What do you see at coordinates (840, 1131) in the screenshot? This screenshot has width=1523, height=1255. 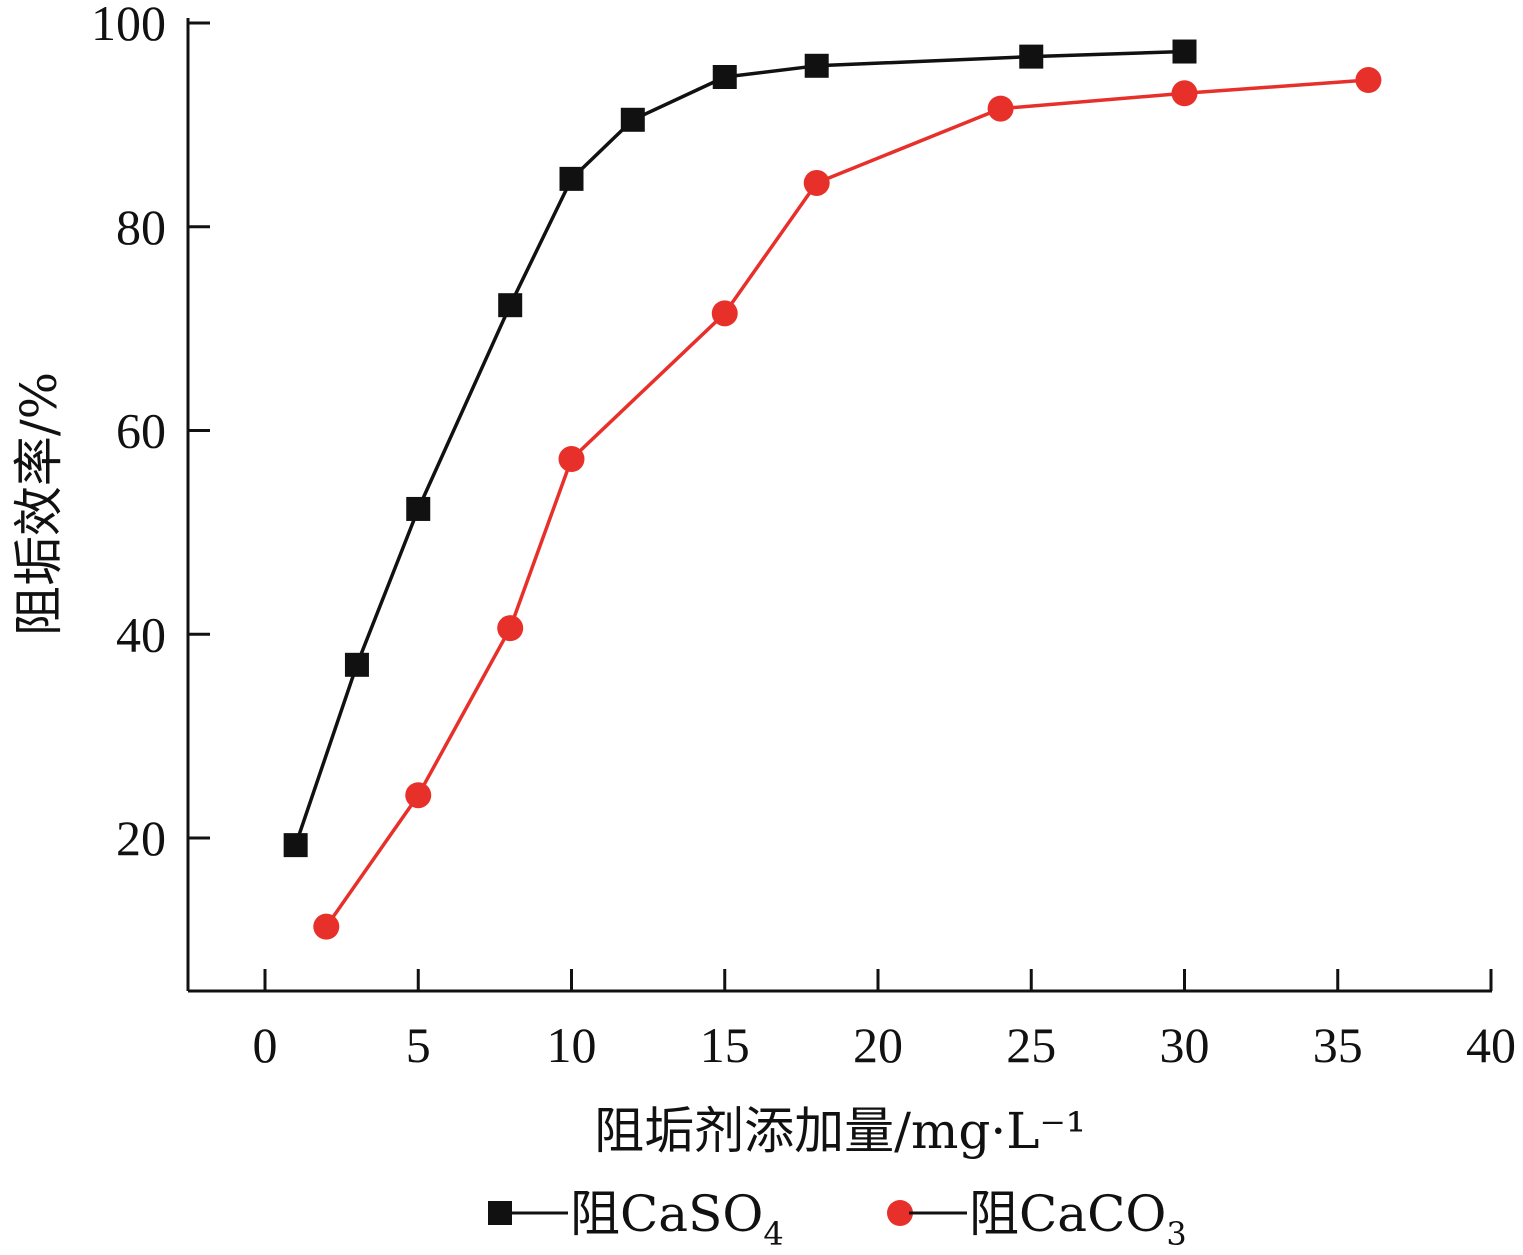 I see `x-axis-title: 阻垢剂添加量/mg·L⁻¹` at bounding box center [840, 1131].